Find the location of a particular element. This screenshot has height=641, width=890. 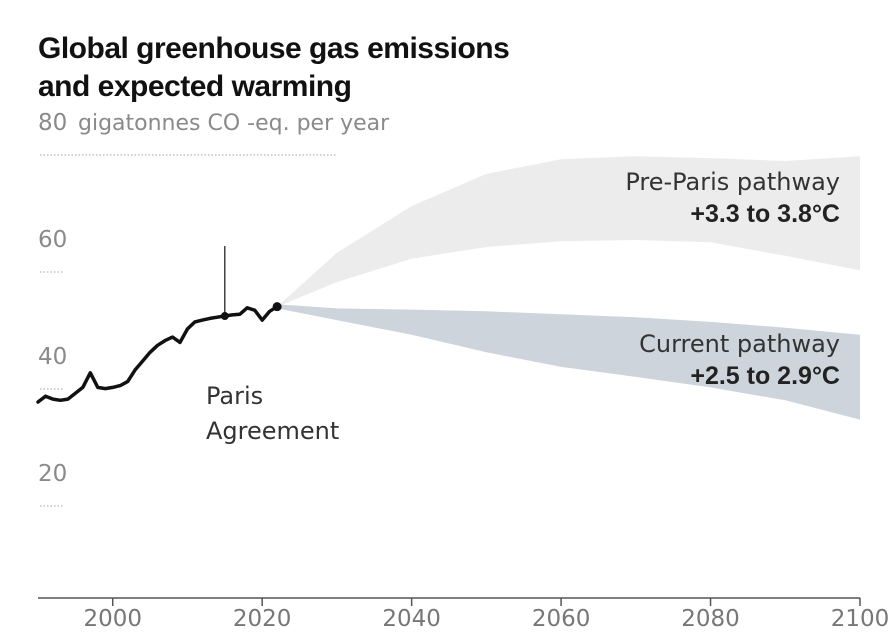

y-tick-label: 40 is located at coordinates (52, 357).